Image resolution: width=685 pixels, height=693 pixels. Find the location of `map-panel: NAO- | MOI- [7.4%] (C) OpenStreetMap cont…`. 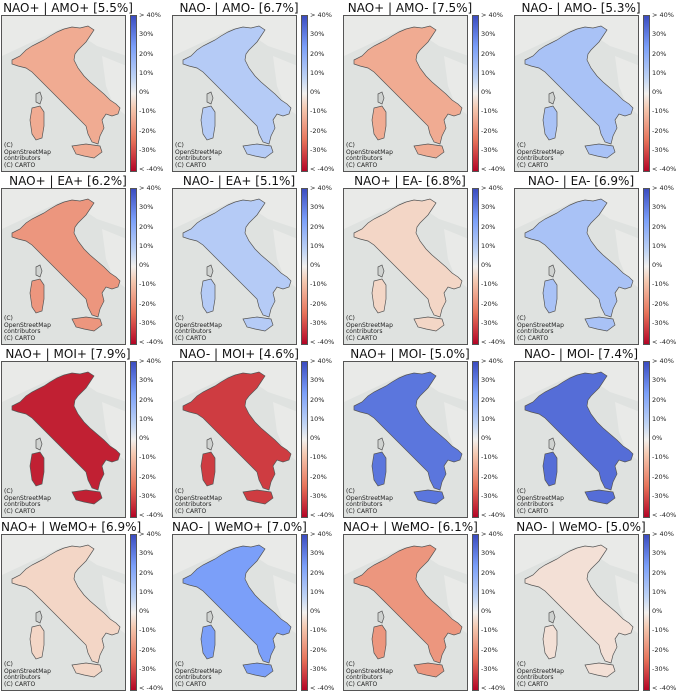

map-panel: NAO- | MOI- [7.4%] (C) OpenStreetMap cont… is located at coordinates (599, 433).